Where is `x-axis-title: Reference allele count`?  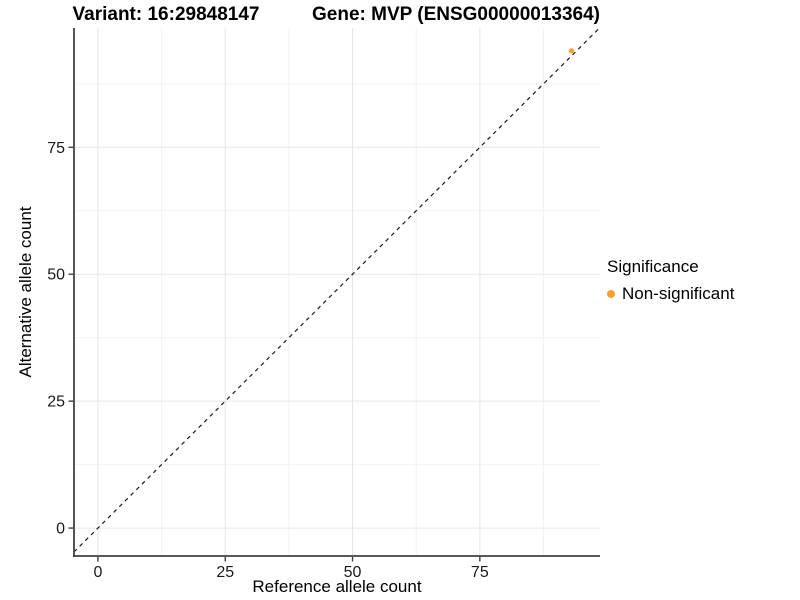 x-axis-title: Reference allele count is located at coordinates (337, 586).